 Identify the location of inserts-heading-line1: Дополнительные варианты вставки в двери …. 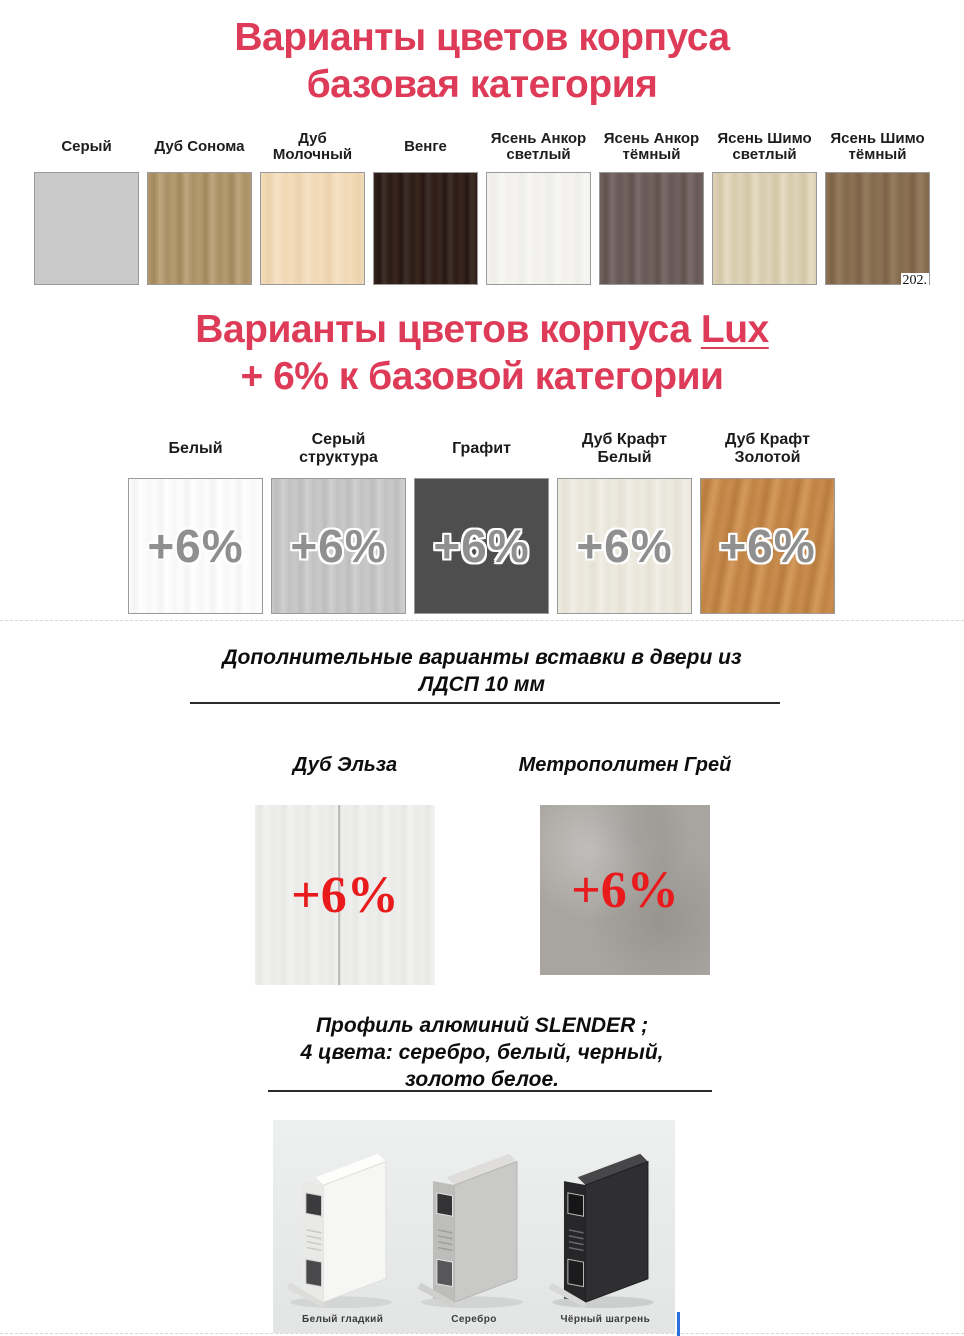
(482, 657).